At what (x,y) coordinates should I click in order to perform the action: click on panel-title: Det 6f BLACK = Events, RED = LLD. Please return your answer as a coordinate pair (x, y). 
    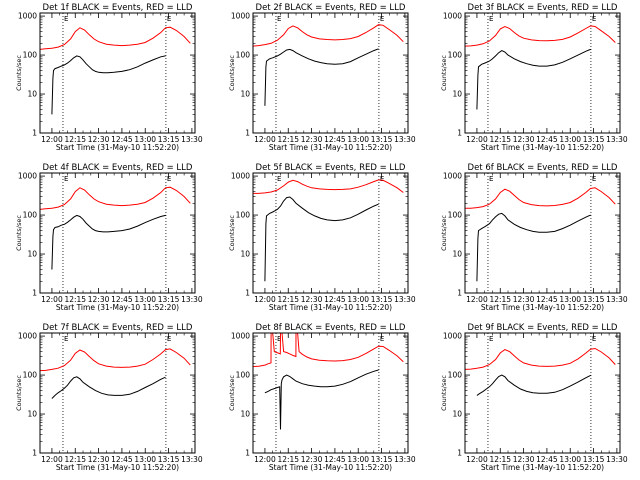
    Looking at the image, I should click on (543, 168).